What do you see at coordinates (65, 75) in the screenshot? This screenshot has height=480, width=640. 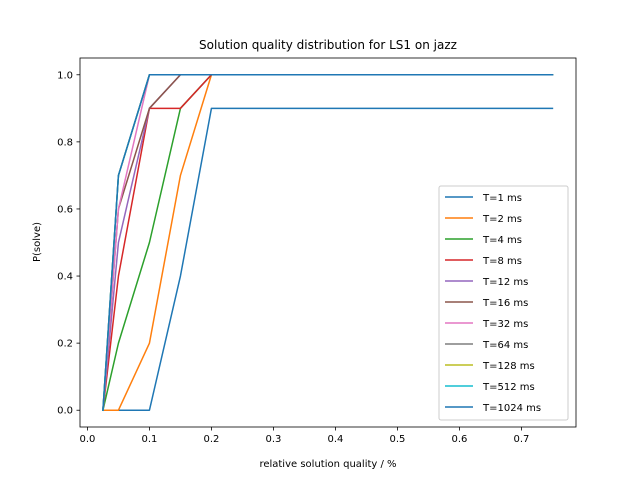 I see `y-tick-label: 1.0` at bounding box center [65, 75].